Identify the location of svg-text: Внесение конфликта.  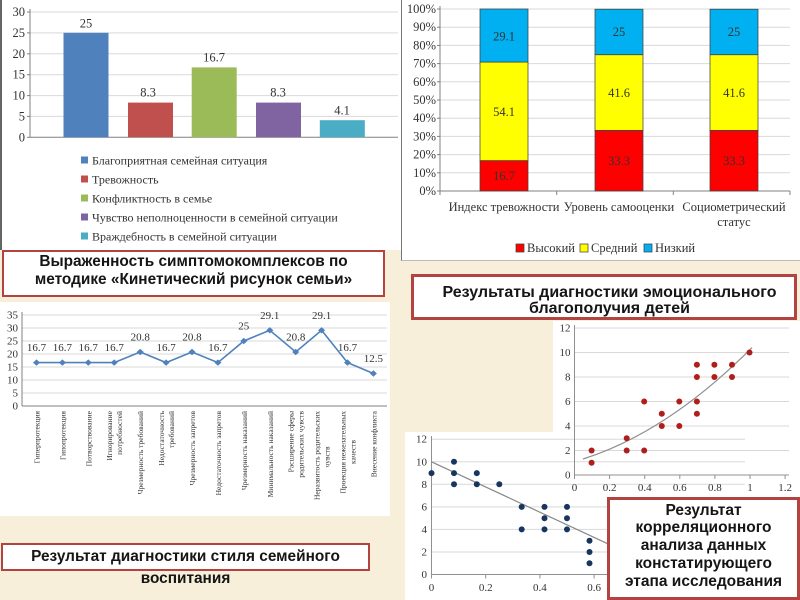
(373, 443).